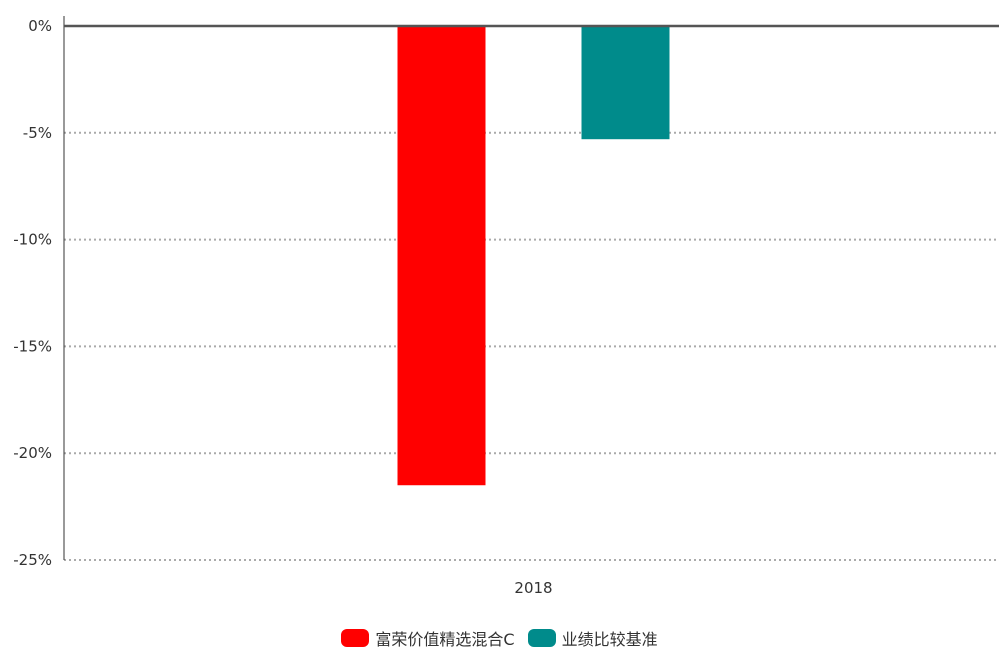 The width and height of the screenshot is (999, 651). What do you see at coordinates (32, 453) in the screenshot?
I see `y-tick-label: -20%` at bounding box center [32, 453].